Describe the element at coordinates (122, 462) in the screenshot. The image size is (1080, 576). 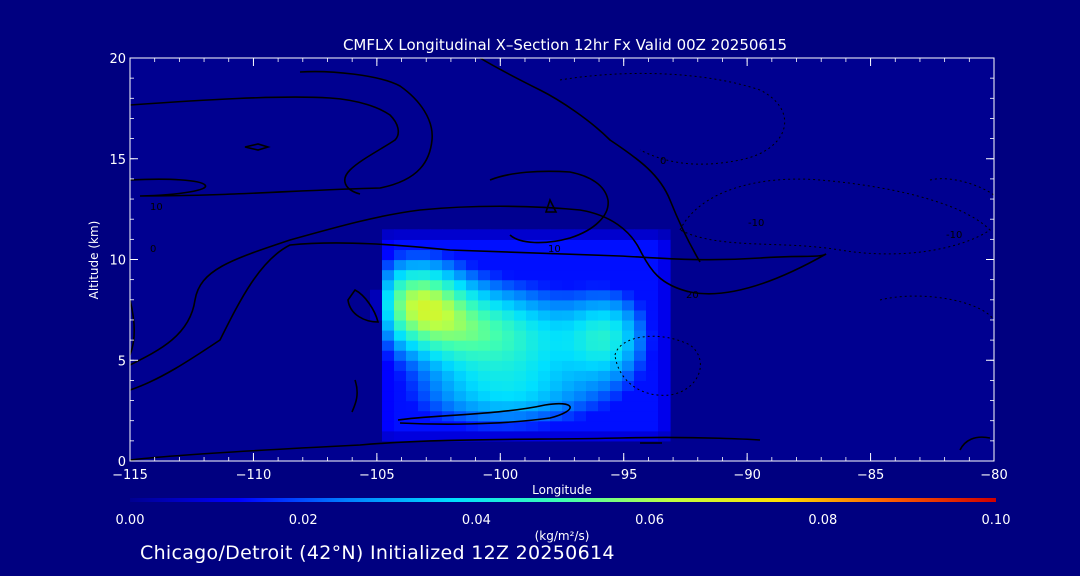
I see `y-tick-label: 0` at that location.